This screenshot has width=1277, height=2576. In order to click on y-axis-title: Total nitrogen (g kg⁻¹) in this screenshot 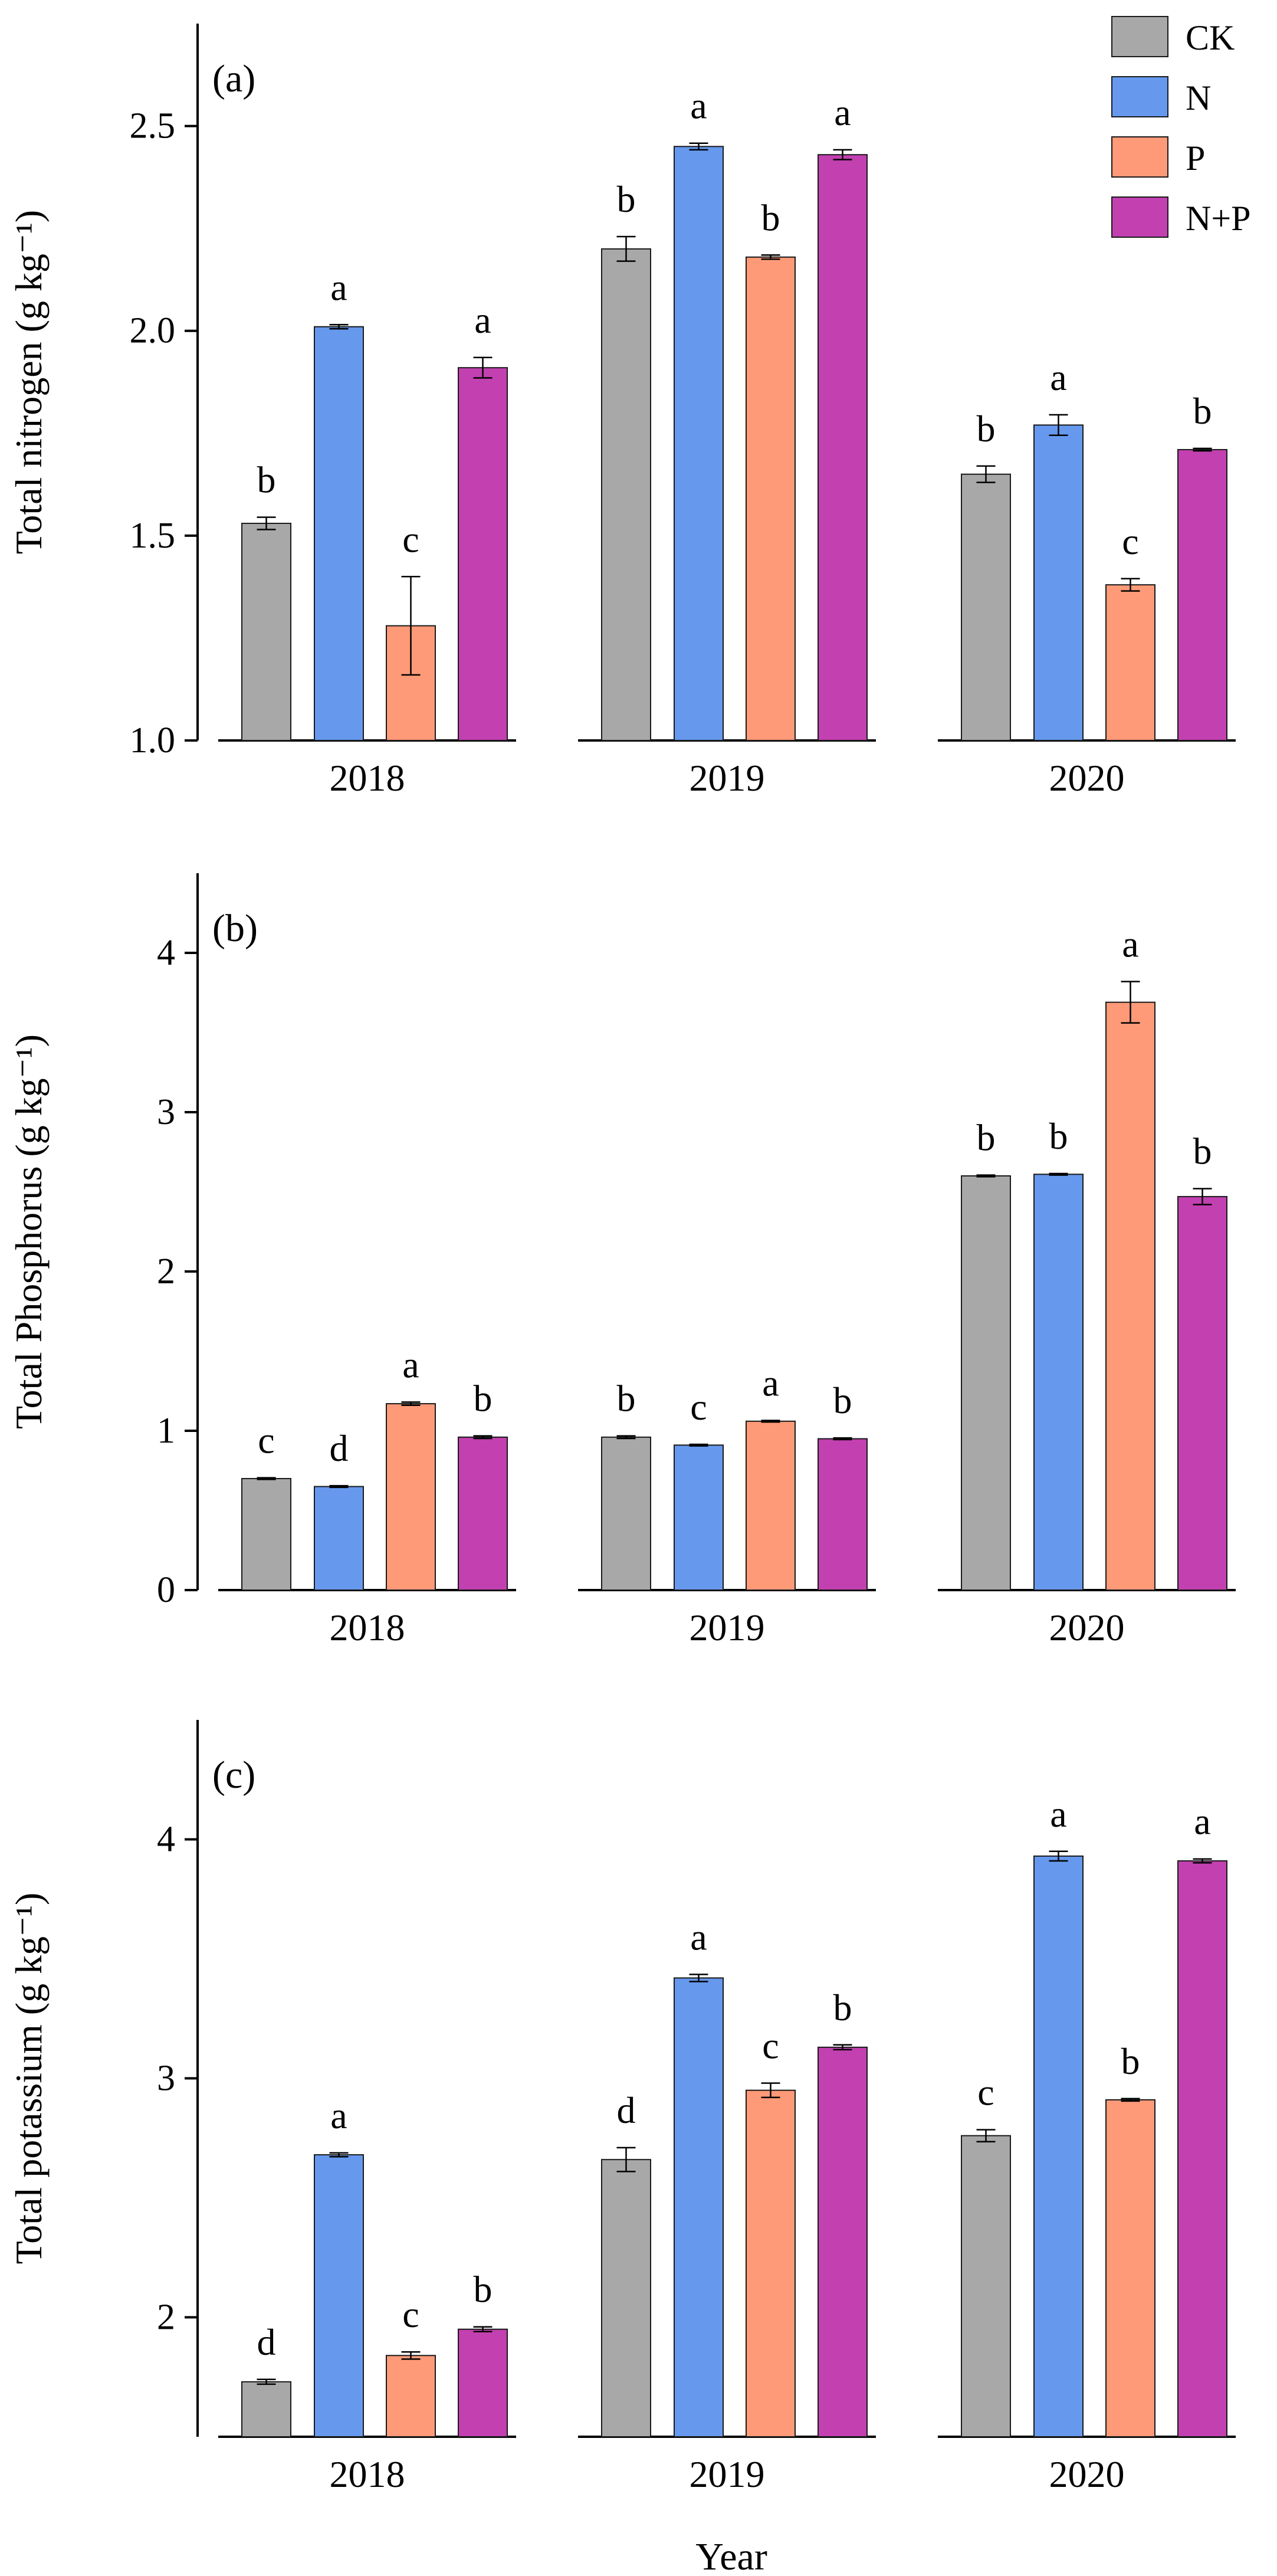, I will do `click(29, 382)`.